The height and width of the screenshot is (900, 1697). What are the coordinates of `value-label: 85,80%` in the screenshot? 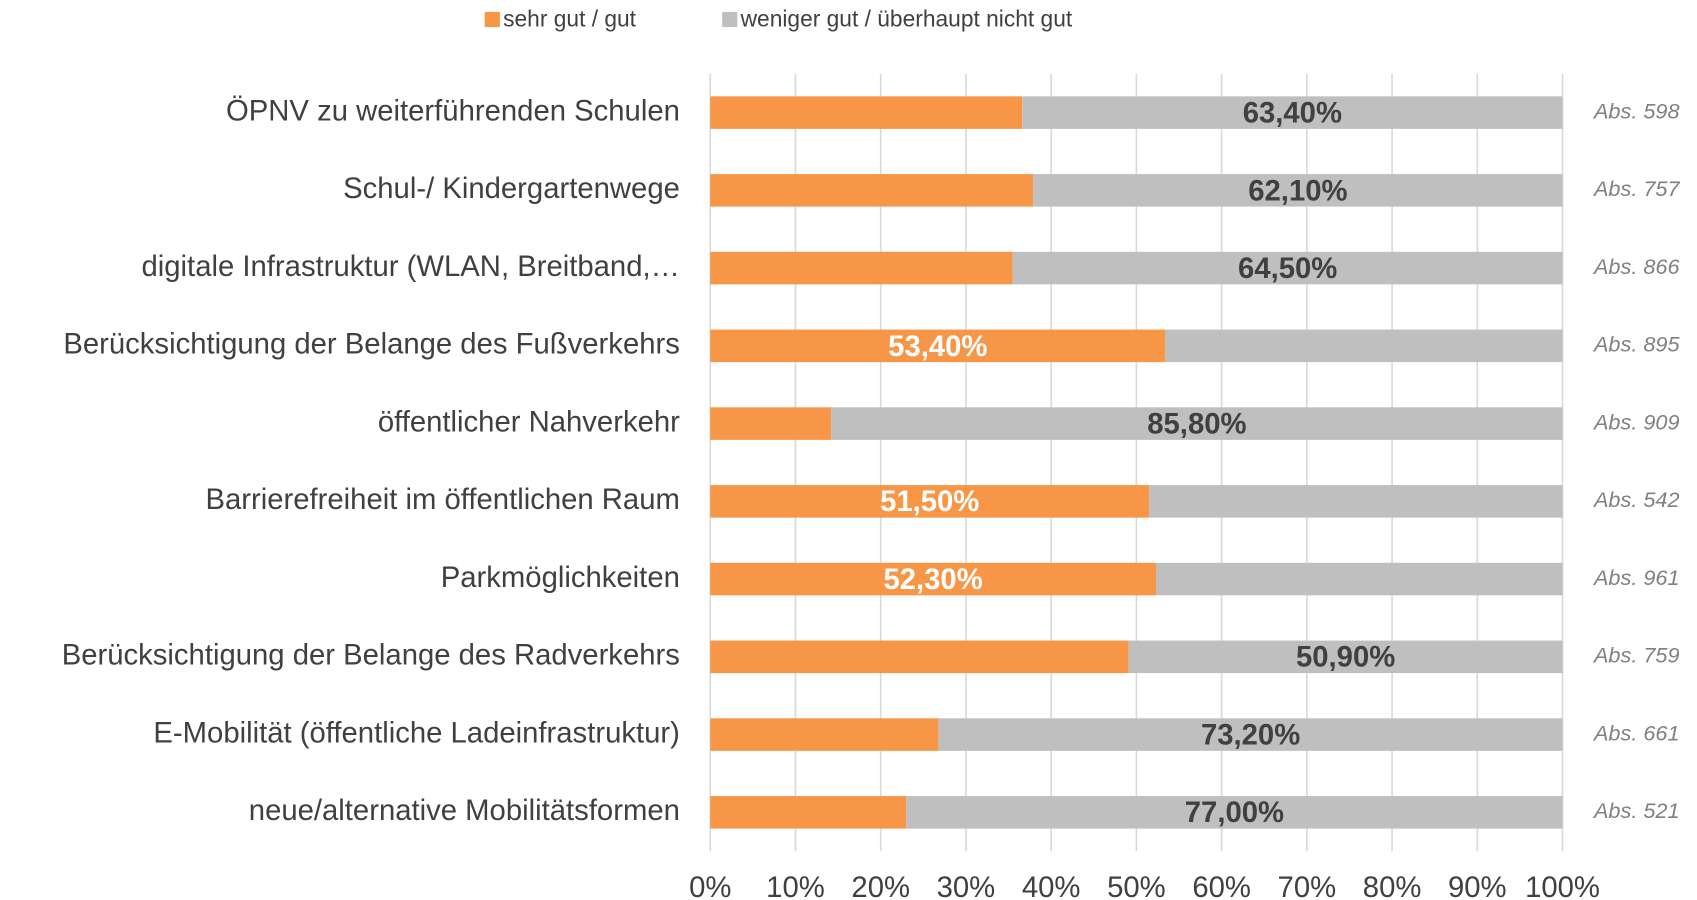 It's located at (1196, 424).